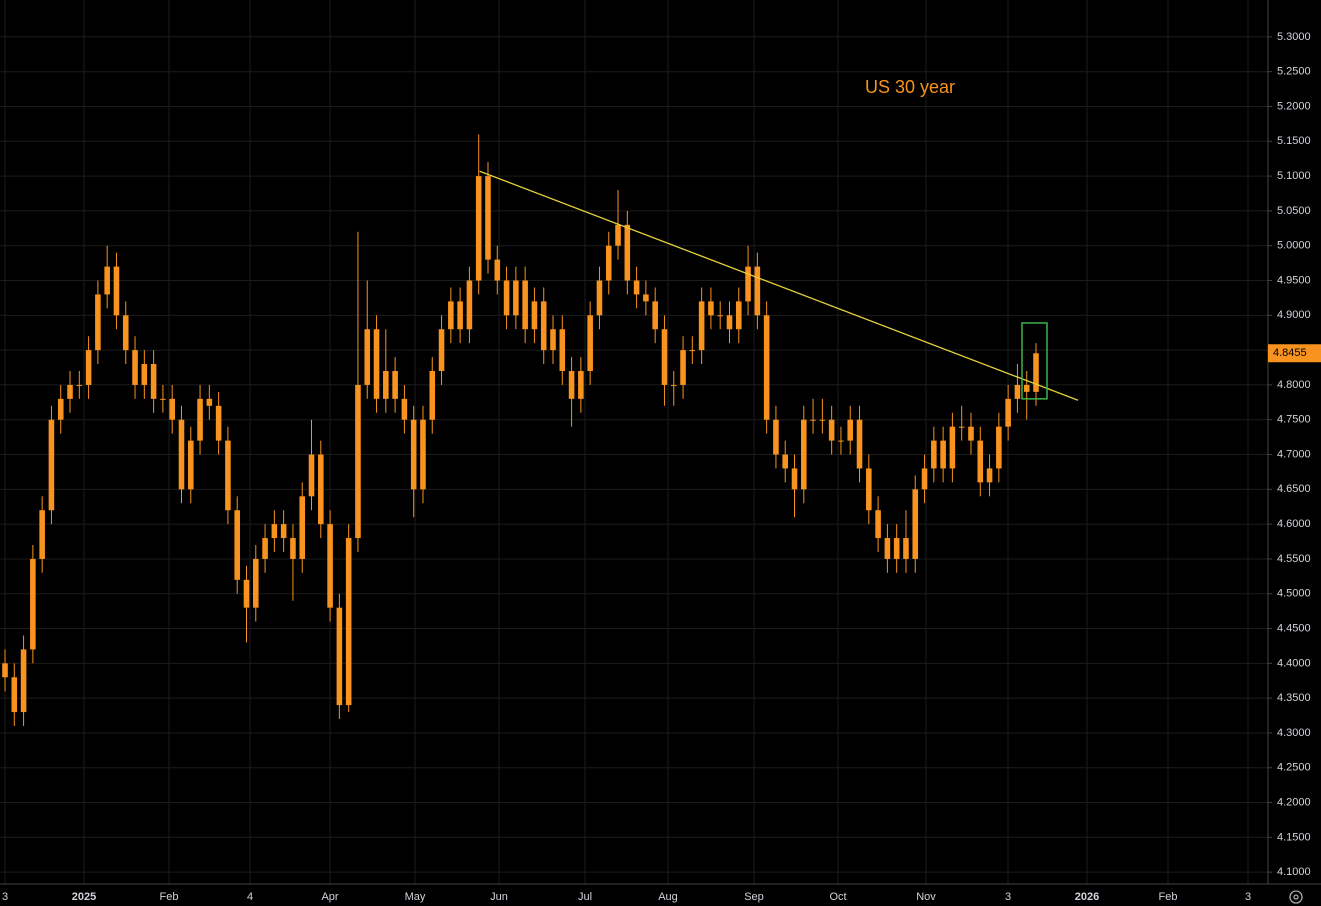 This screenshot has height=906, width=1321. Describe the element at coordinates (1294, 628) in the screenshot. I see `y-tick-label: 4.4500` at that location.